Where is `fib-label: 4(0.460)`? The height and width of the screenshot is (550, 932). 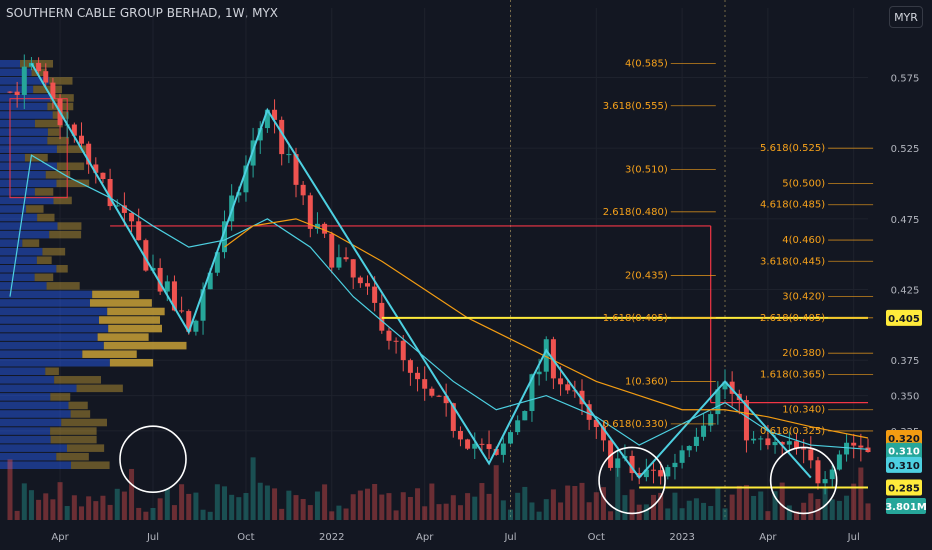
fib-label: 4(0.460) is located at coordinates (803, 240).